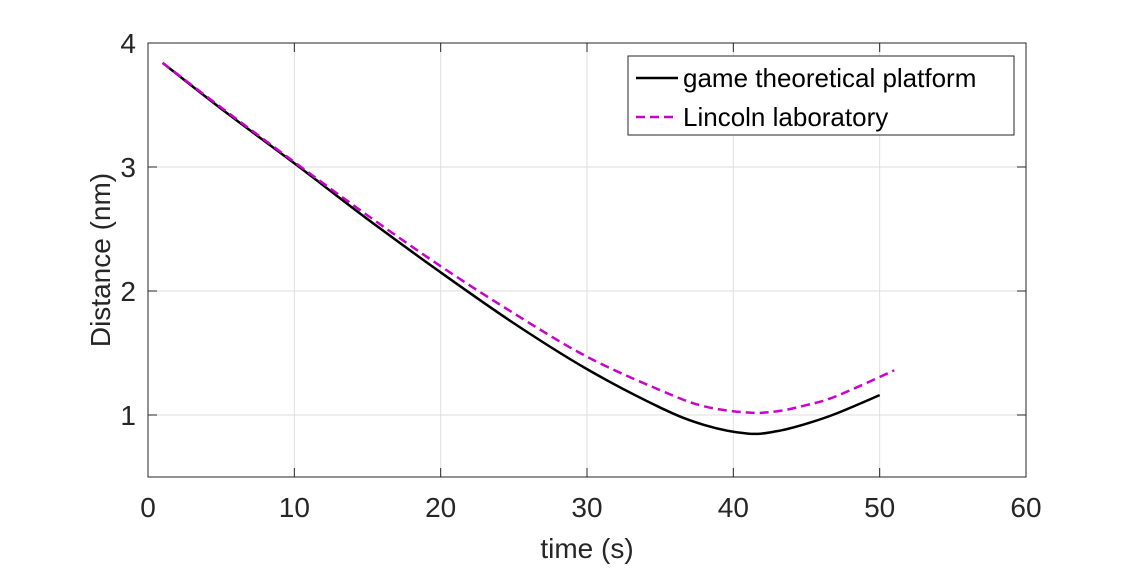 This screenshot has width=1135, height=569. I want to click on legend-label-game-theoretical-platform: game theoretical platform, so click(829, 78).